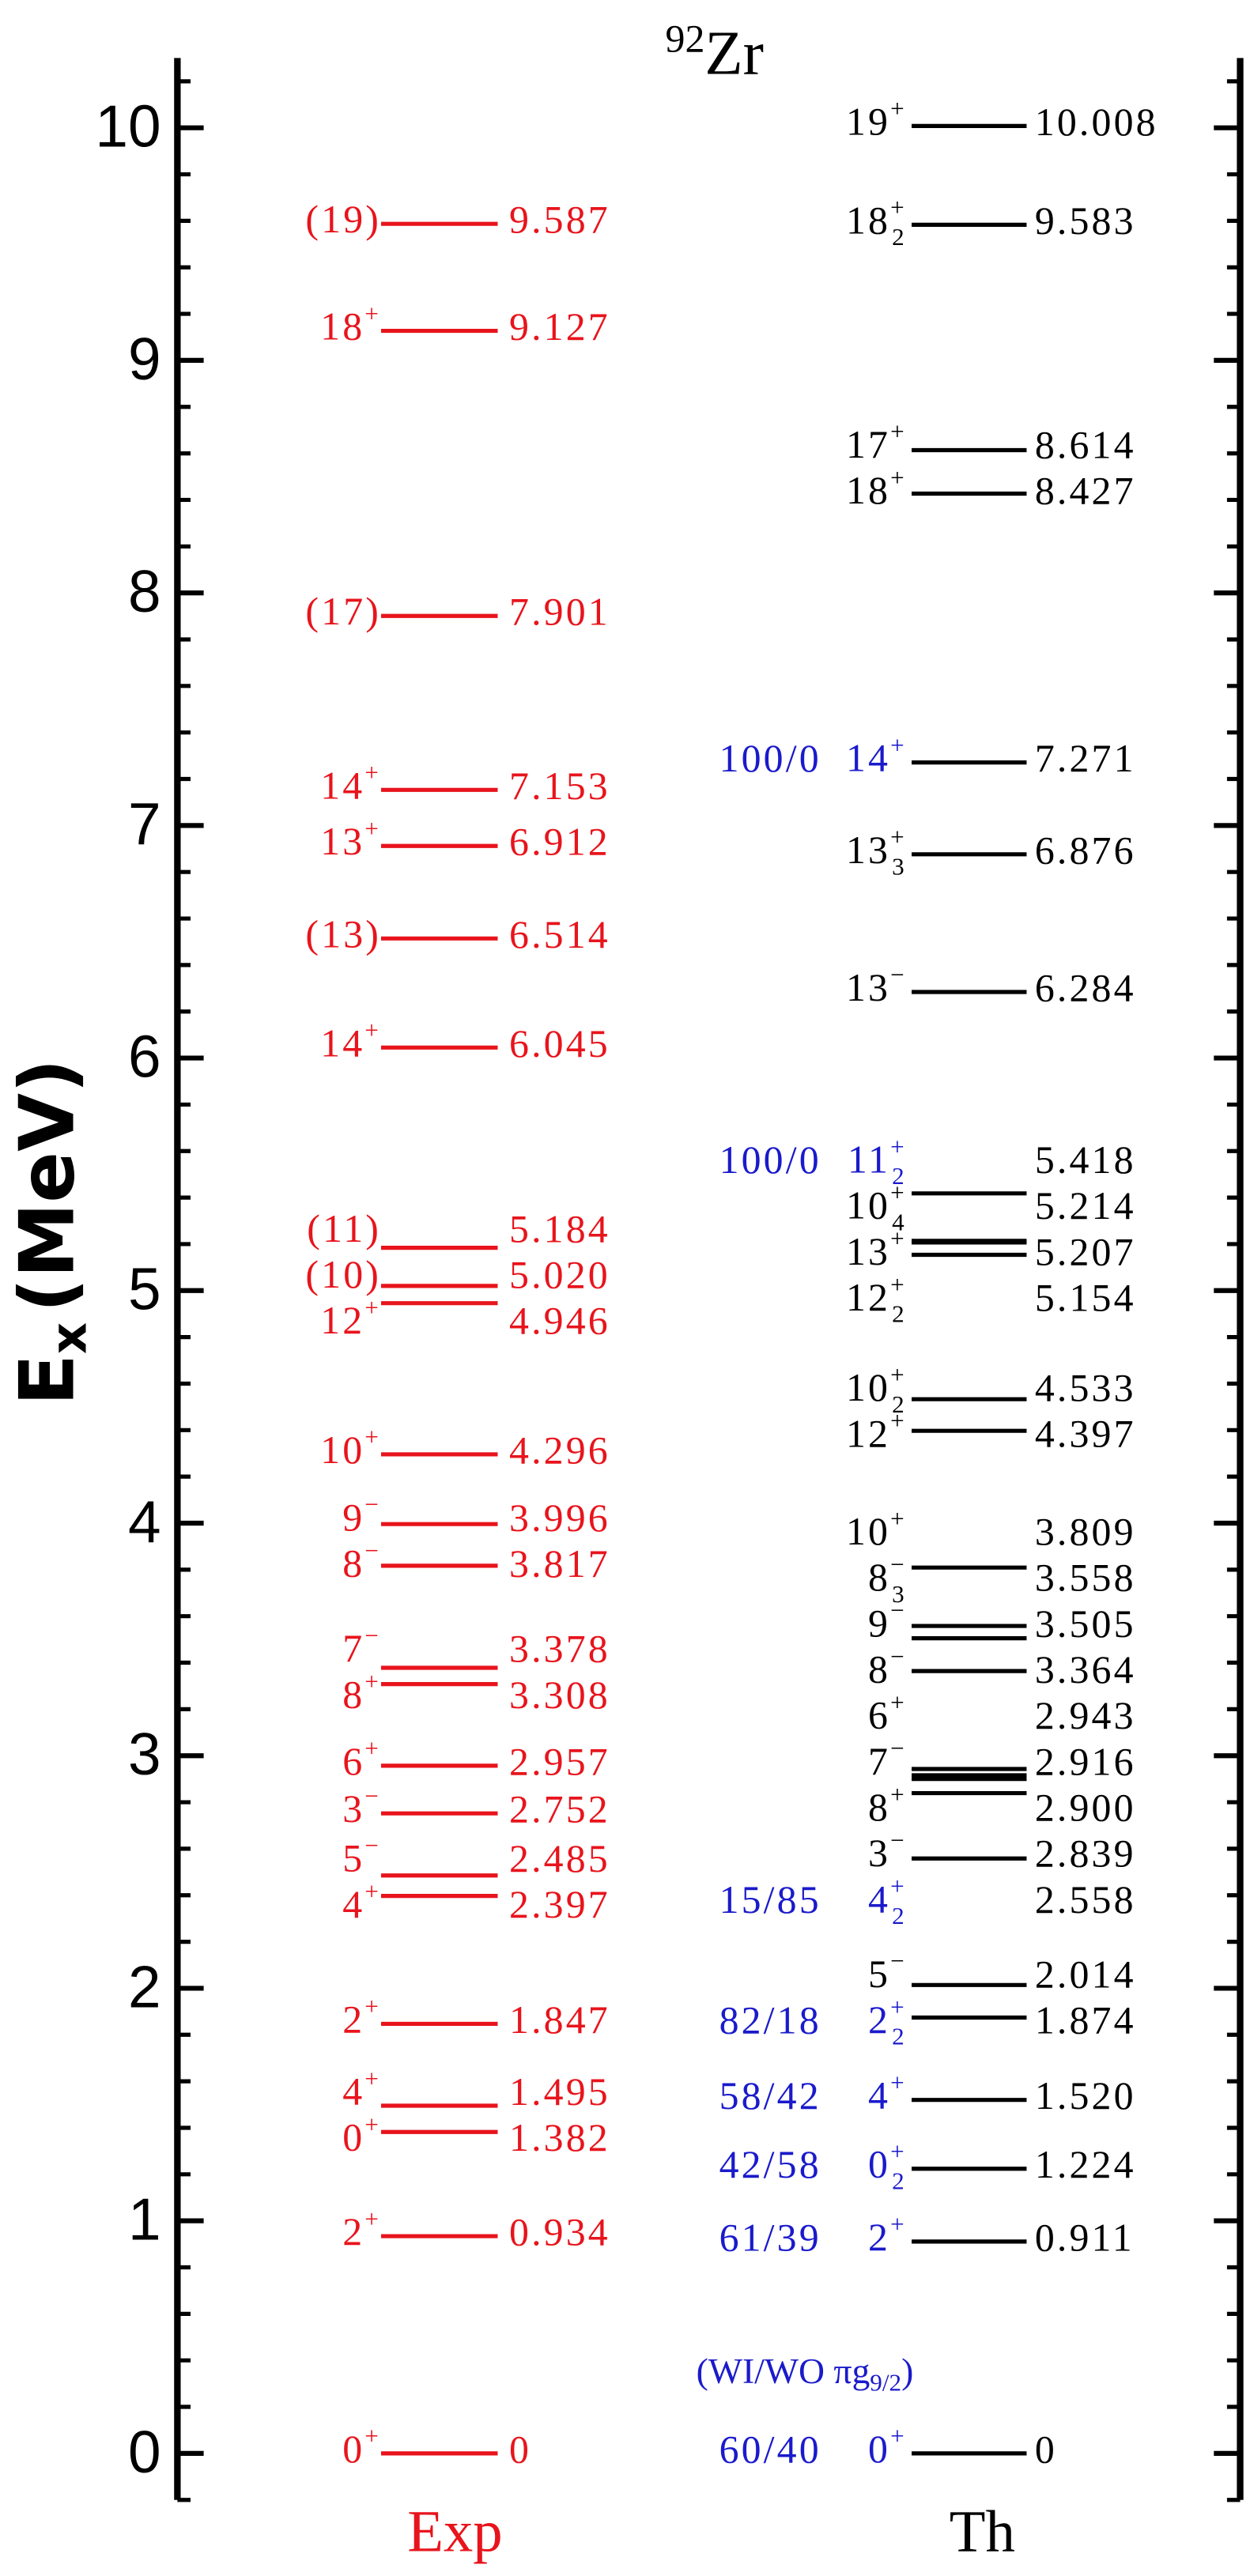  Describe the element at coordinates (1096, 122) in the screenshot. I see `value-label: 10.008` at that location.